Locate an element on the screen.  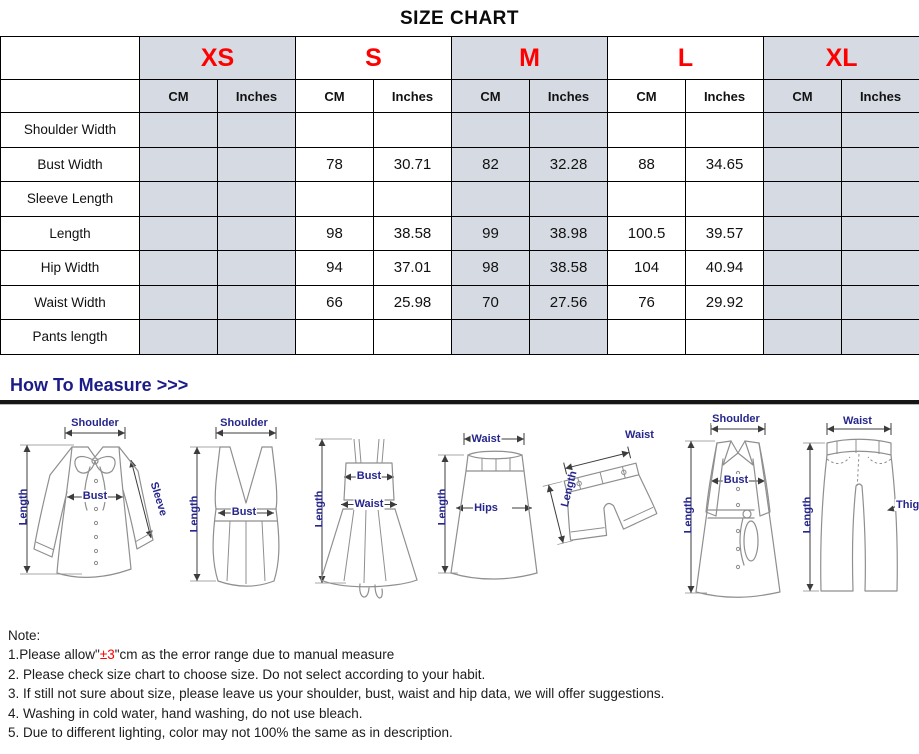
unit-header-m-cm: CM is located at coordinates (491, 96).